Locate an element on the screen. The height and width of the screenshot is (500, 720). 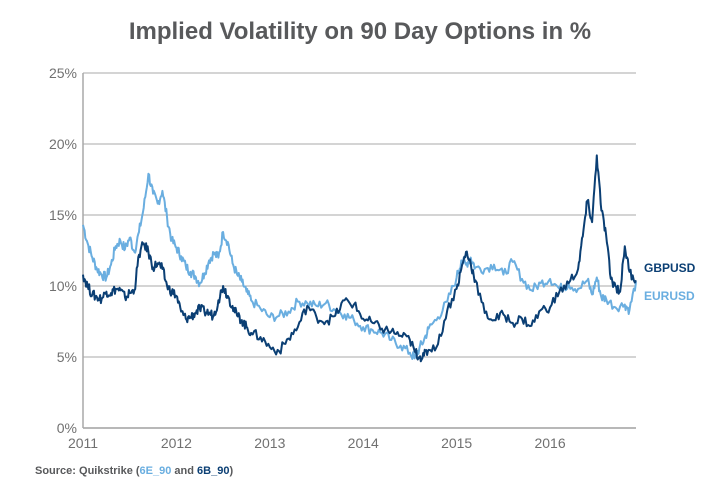
x-tick-label: 2016 is located at coordinates (549, 443).